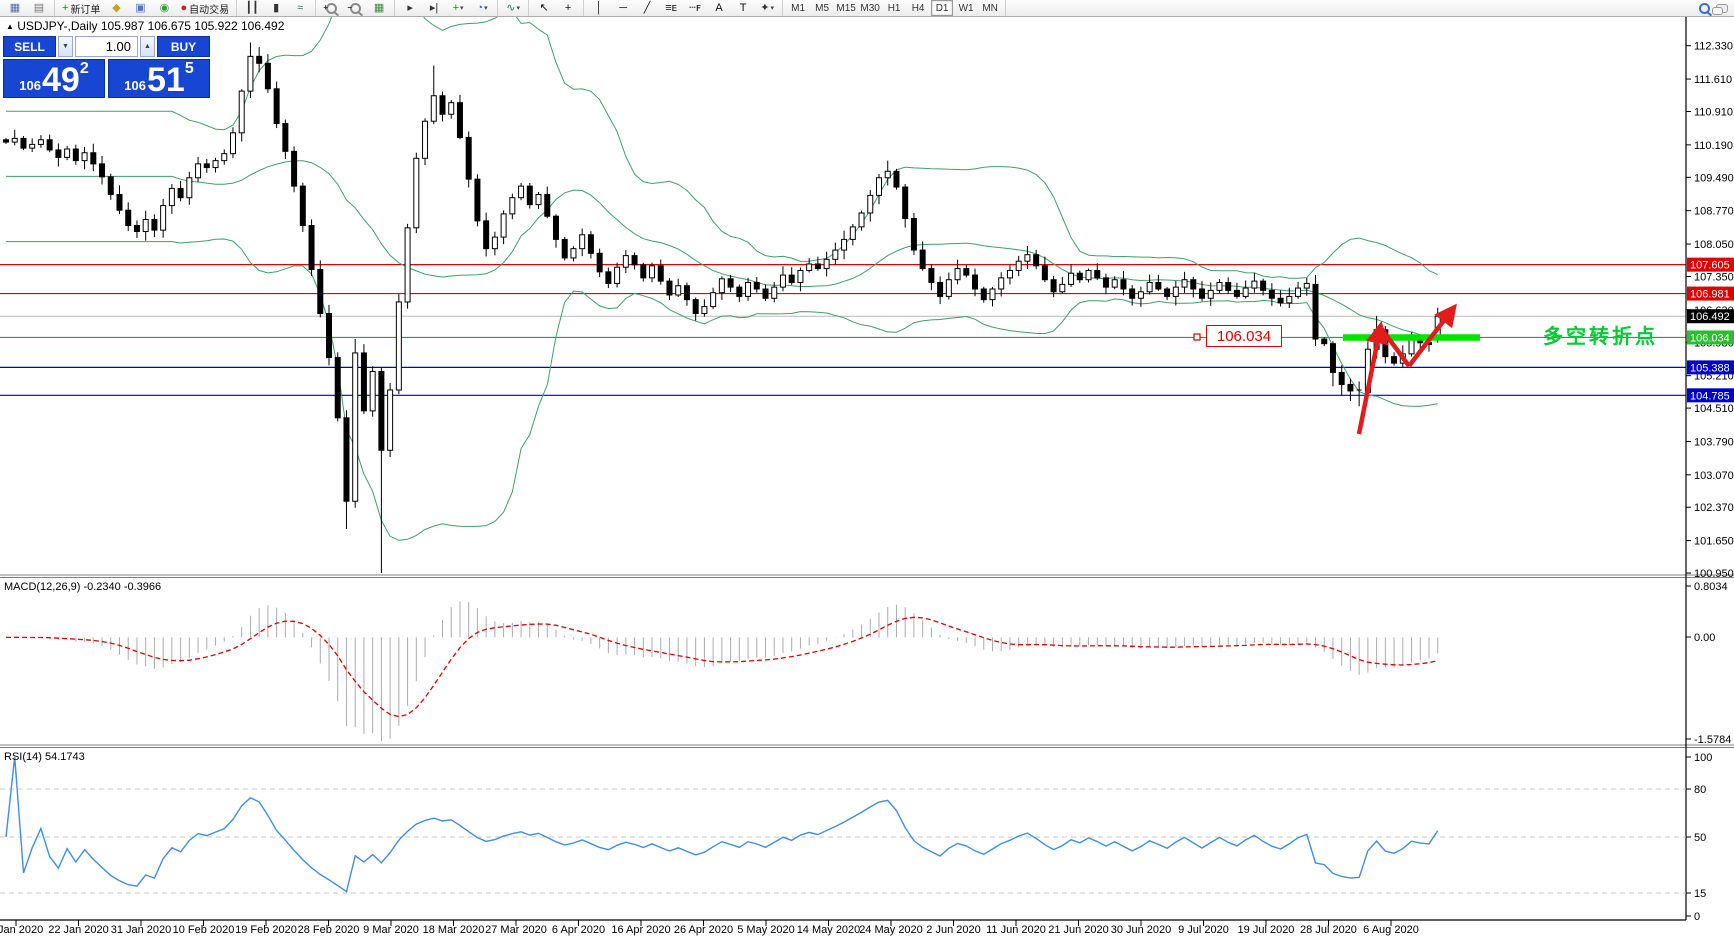 The image size is (1734, 941). What do you see at coordinates (1266, 930) in the screenshot?
I see `date-tick-label: 19 Jul 2020` at bounding box center [1266, 930].